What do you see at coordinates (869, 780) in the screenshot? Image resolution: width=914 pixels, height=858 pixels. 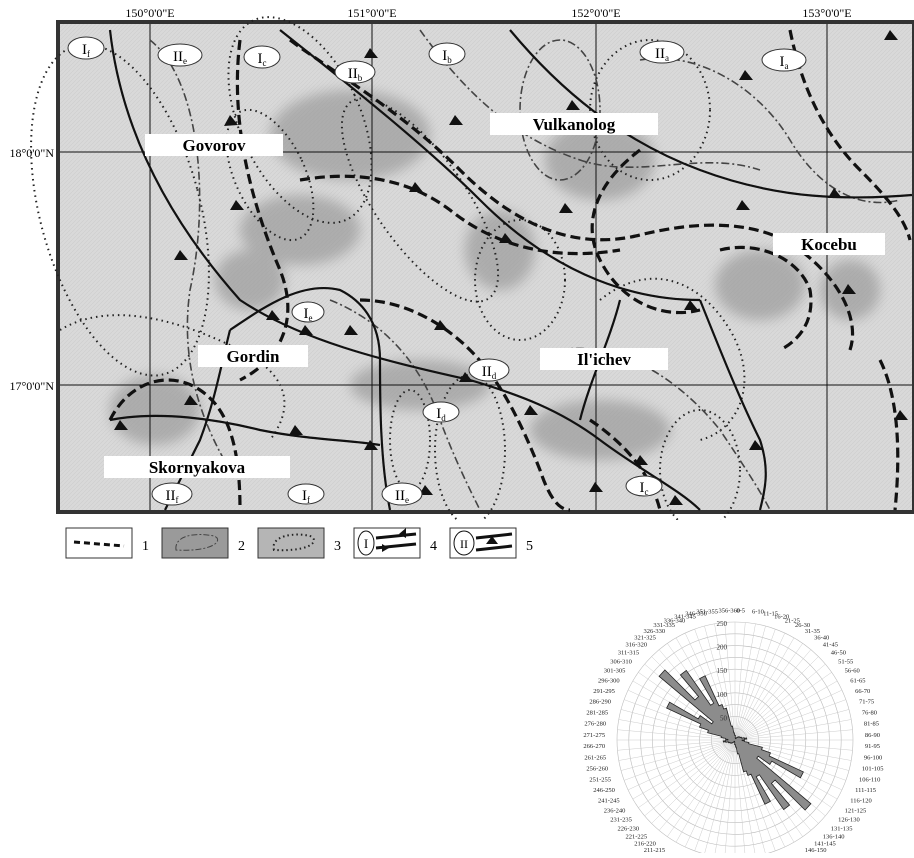 I see `rose-sector-label: 106-110` at bounding box center [869, 780].